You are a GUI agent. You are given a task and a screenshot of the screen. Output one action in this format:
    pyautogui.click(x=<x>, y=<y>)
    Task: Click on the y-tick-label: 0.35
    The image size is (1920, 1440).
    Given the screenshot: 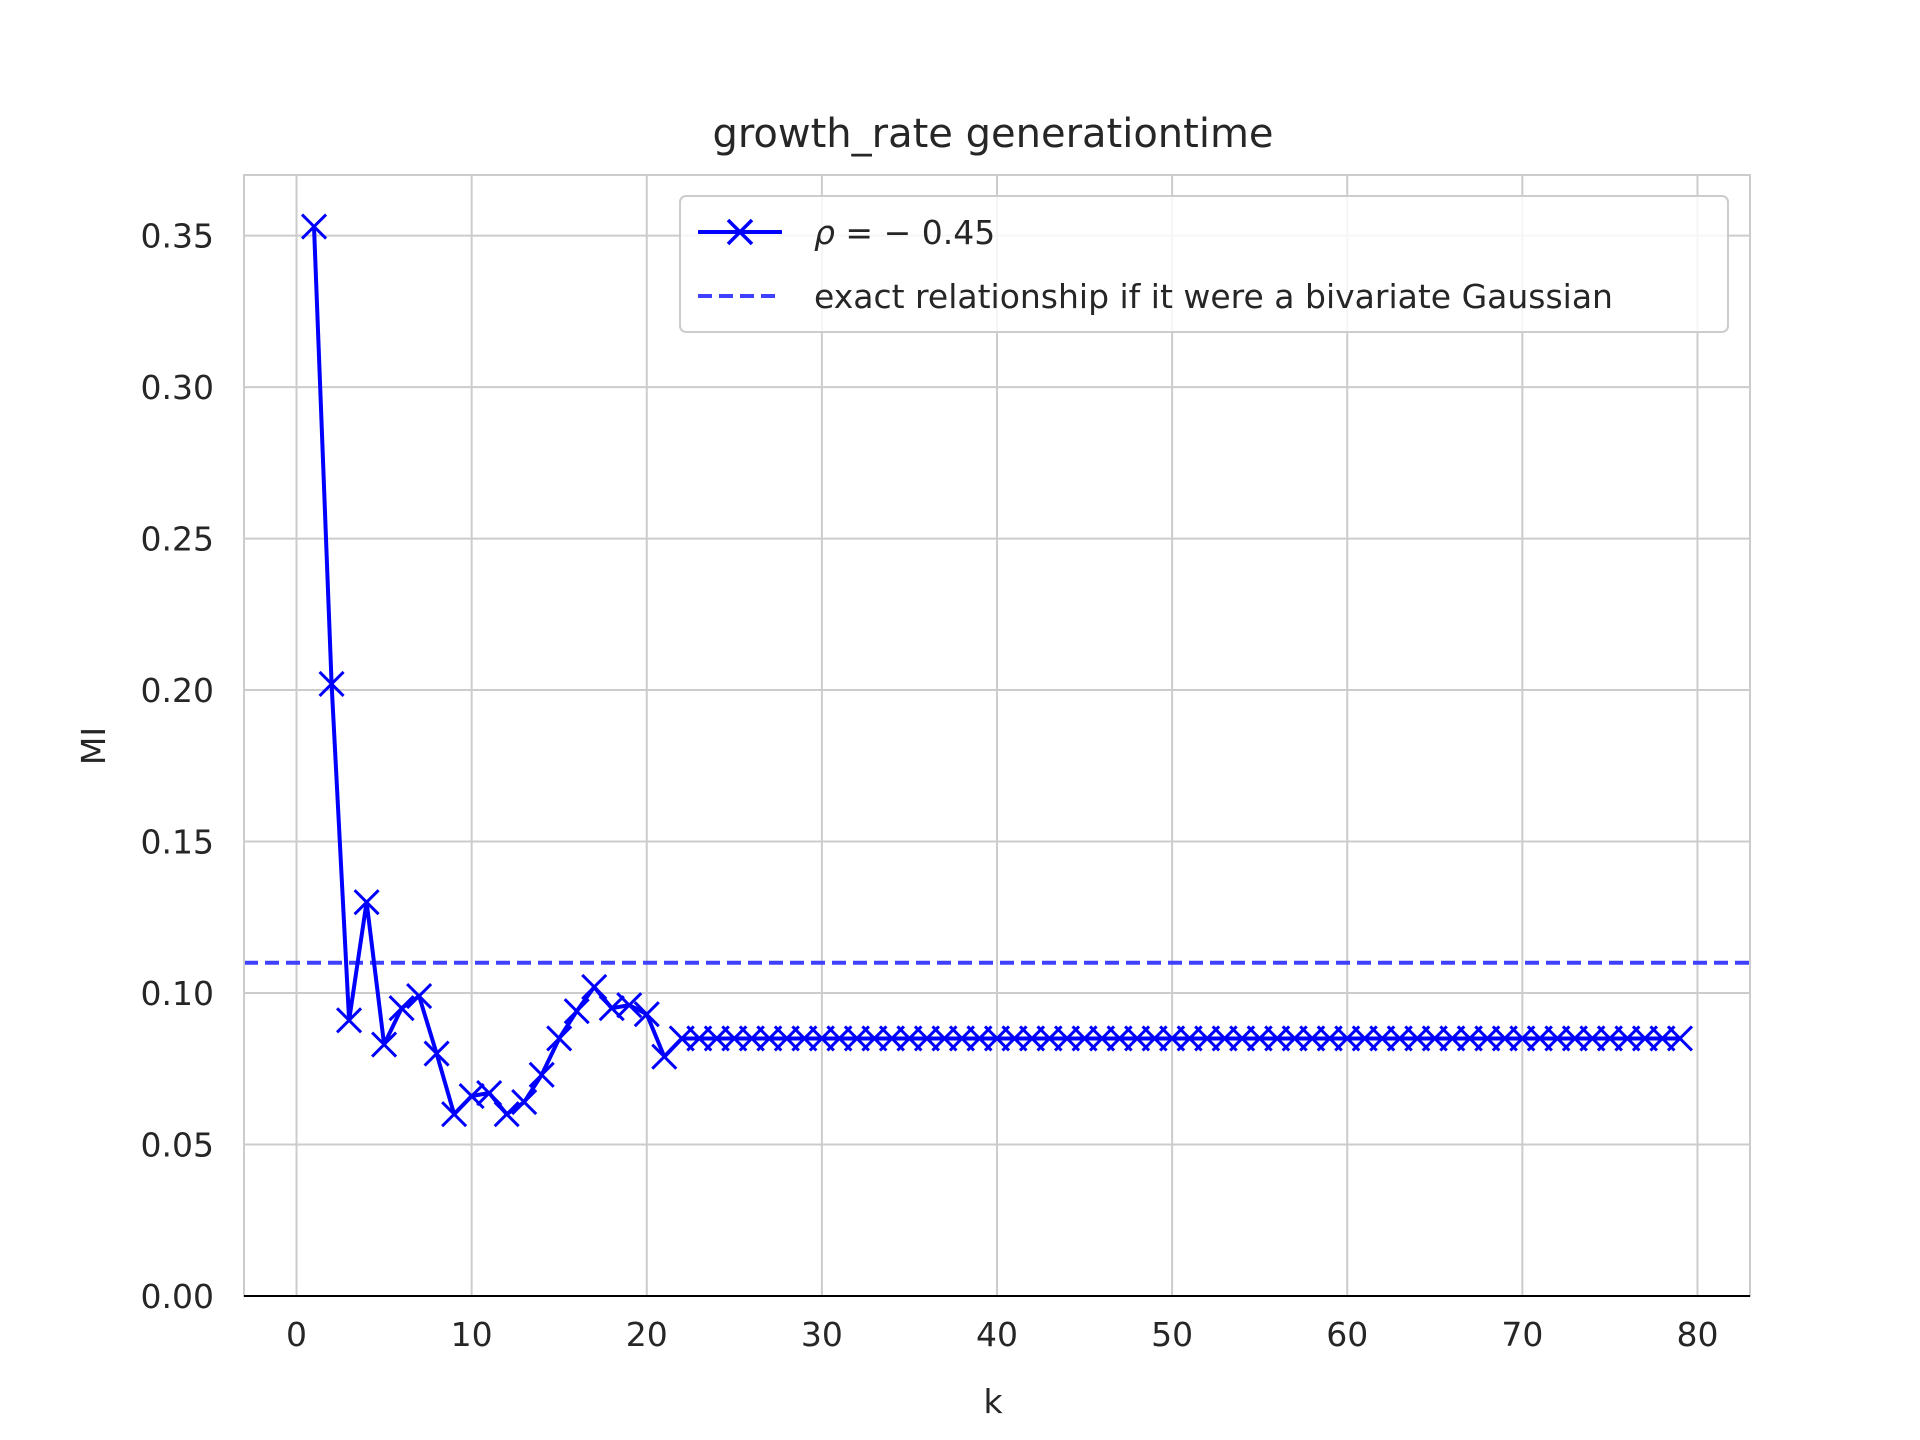 What is the action you would take?
    pyautogui.click(x=177, y=236)
    